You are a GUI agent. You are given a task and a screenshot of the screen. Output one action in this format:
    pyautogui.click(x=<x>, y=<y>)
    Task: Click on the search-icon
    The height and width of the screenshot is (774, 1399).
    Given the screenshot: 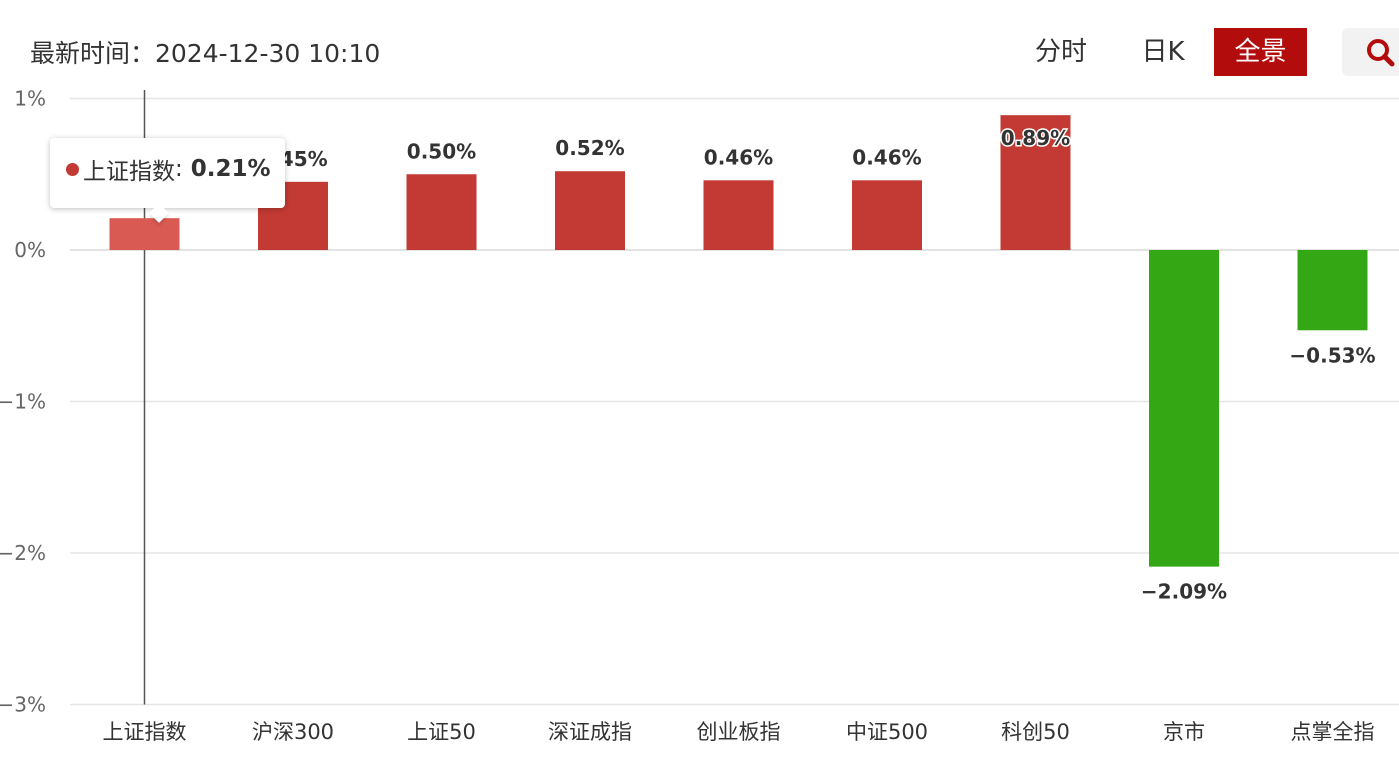 What is the action you would take?
    pyautogui.click(x=1381, y=53)
    